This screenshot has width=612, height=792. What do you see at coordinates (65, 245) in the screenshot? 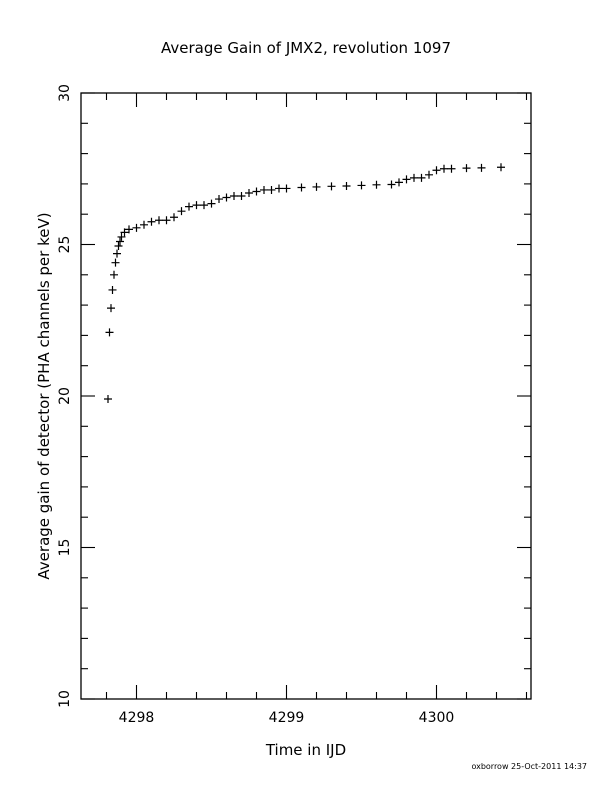
I see `y-tick-label: 25` at bounding box center [65, 245].